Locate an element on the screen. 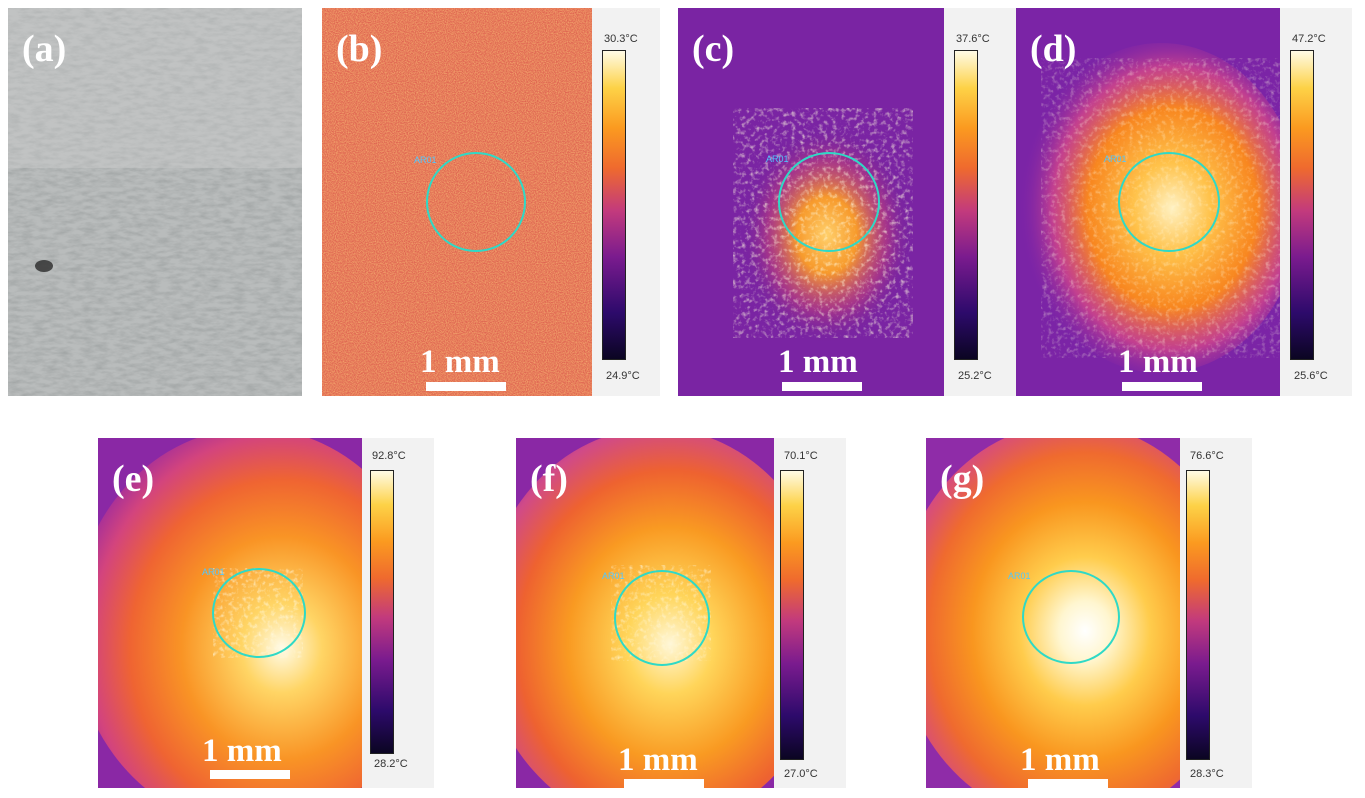 The height and width of the screenshot is (798, 1365). panel-g-thermal-image: (g) AR01 1 mm is located at coordinates (1053, 613).